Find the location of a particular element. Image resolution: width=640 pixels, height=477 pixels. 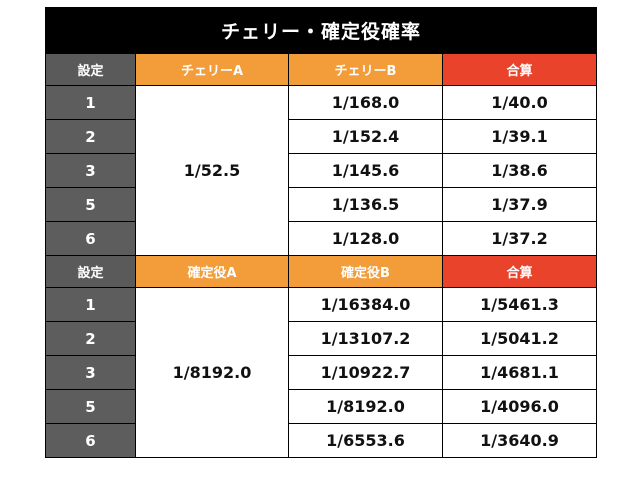

table-row: 6 1/128.0 1/37.2 is located at coordinates (321, 238).